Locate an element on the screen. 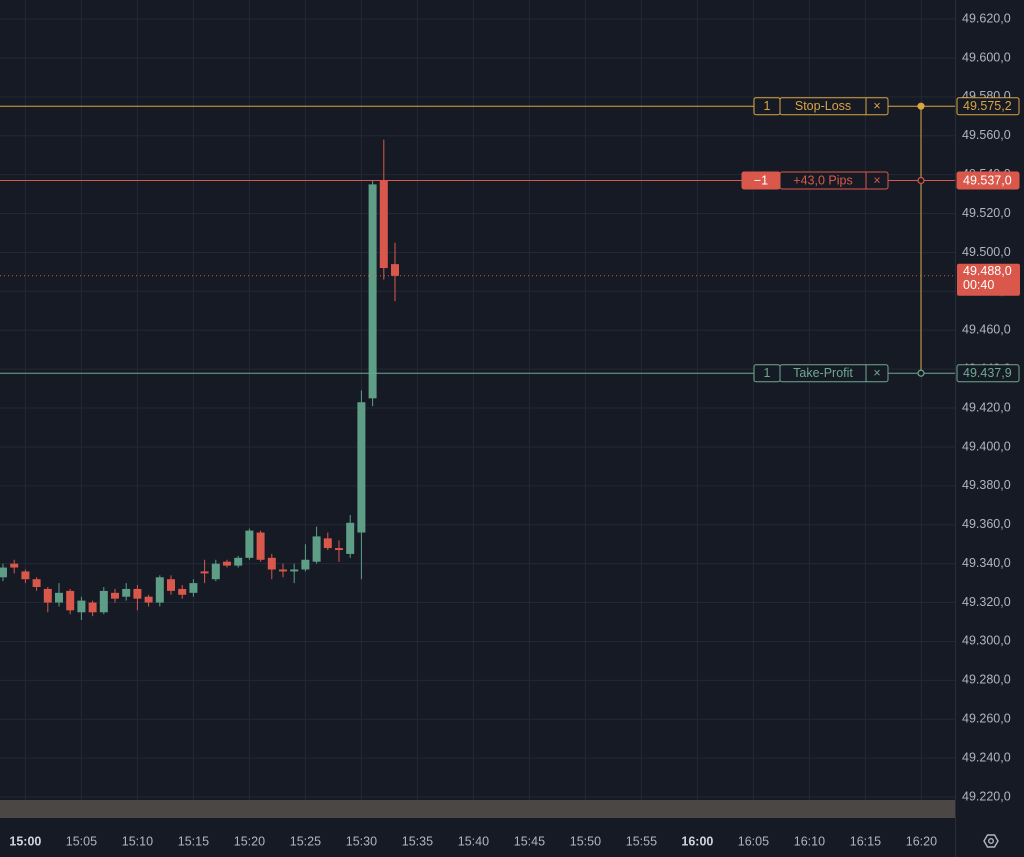 Image resolution: width=1024 pixels, height=857 pixels. y-tick-label: 49.260,0 is located at coordinates (986, 719).